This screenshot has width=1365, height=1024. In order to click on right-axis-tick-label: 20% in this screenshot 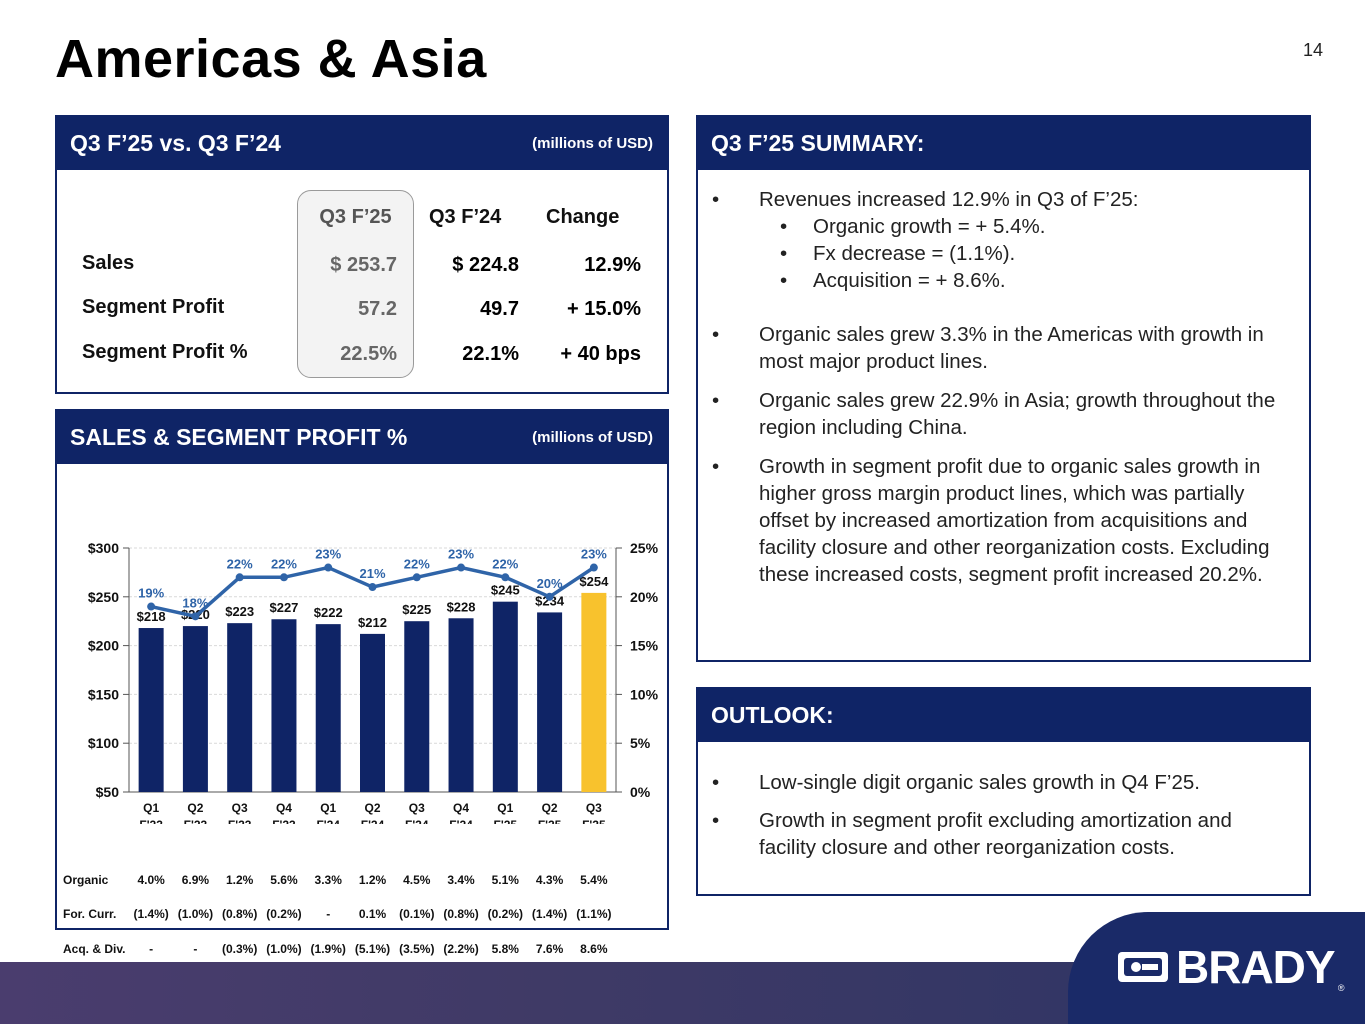, I will do `click(644, 597)`.